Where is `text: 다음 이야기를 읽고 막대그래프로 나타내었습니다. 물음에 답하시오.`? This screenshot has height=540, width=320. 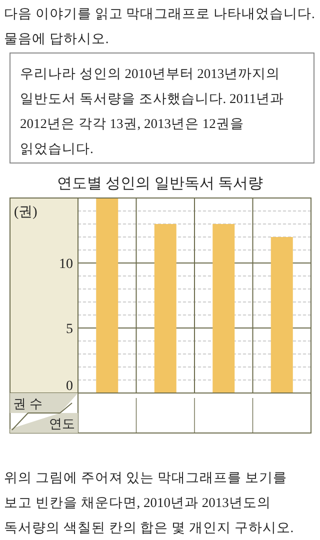 text: 다음 이야기를 읽고 막대그래프로 나타내었습니다. 물음에 답하시오. is located at coordinates (159, 26).